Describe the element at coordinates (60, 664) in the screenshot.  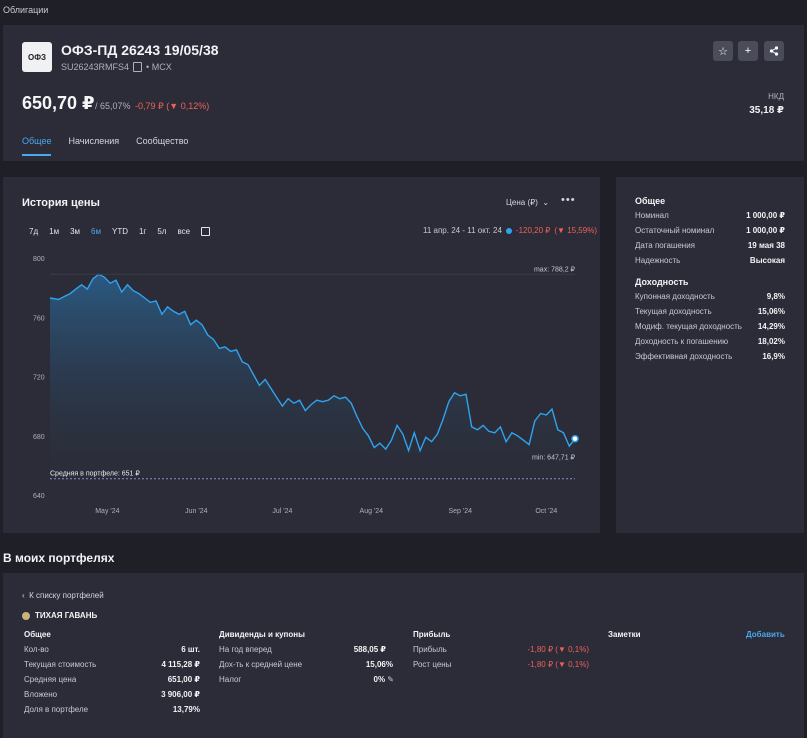
I see `row-label: Текущая стоимость` at that location.